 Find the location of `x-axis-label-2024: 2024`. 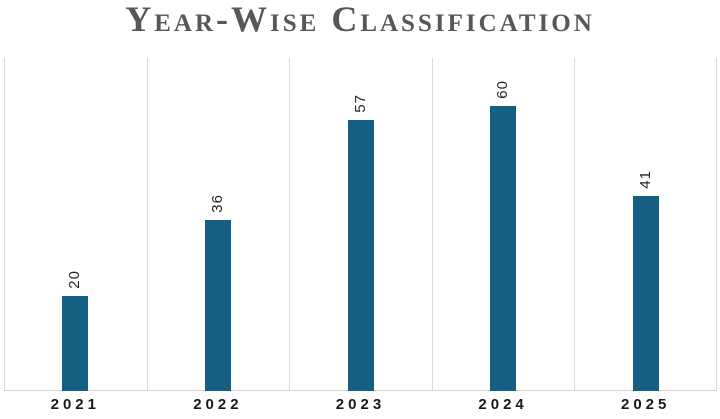

x-axis-label-2024: 2024 is located at coordinates (503, 404).